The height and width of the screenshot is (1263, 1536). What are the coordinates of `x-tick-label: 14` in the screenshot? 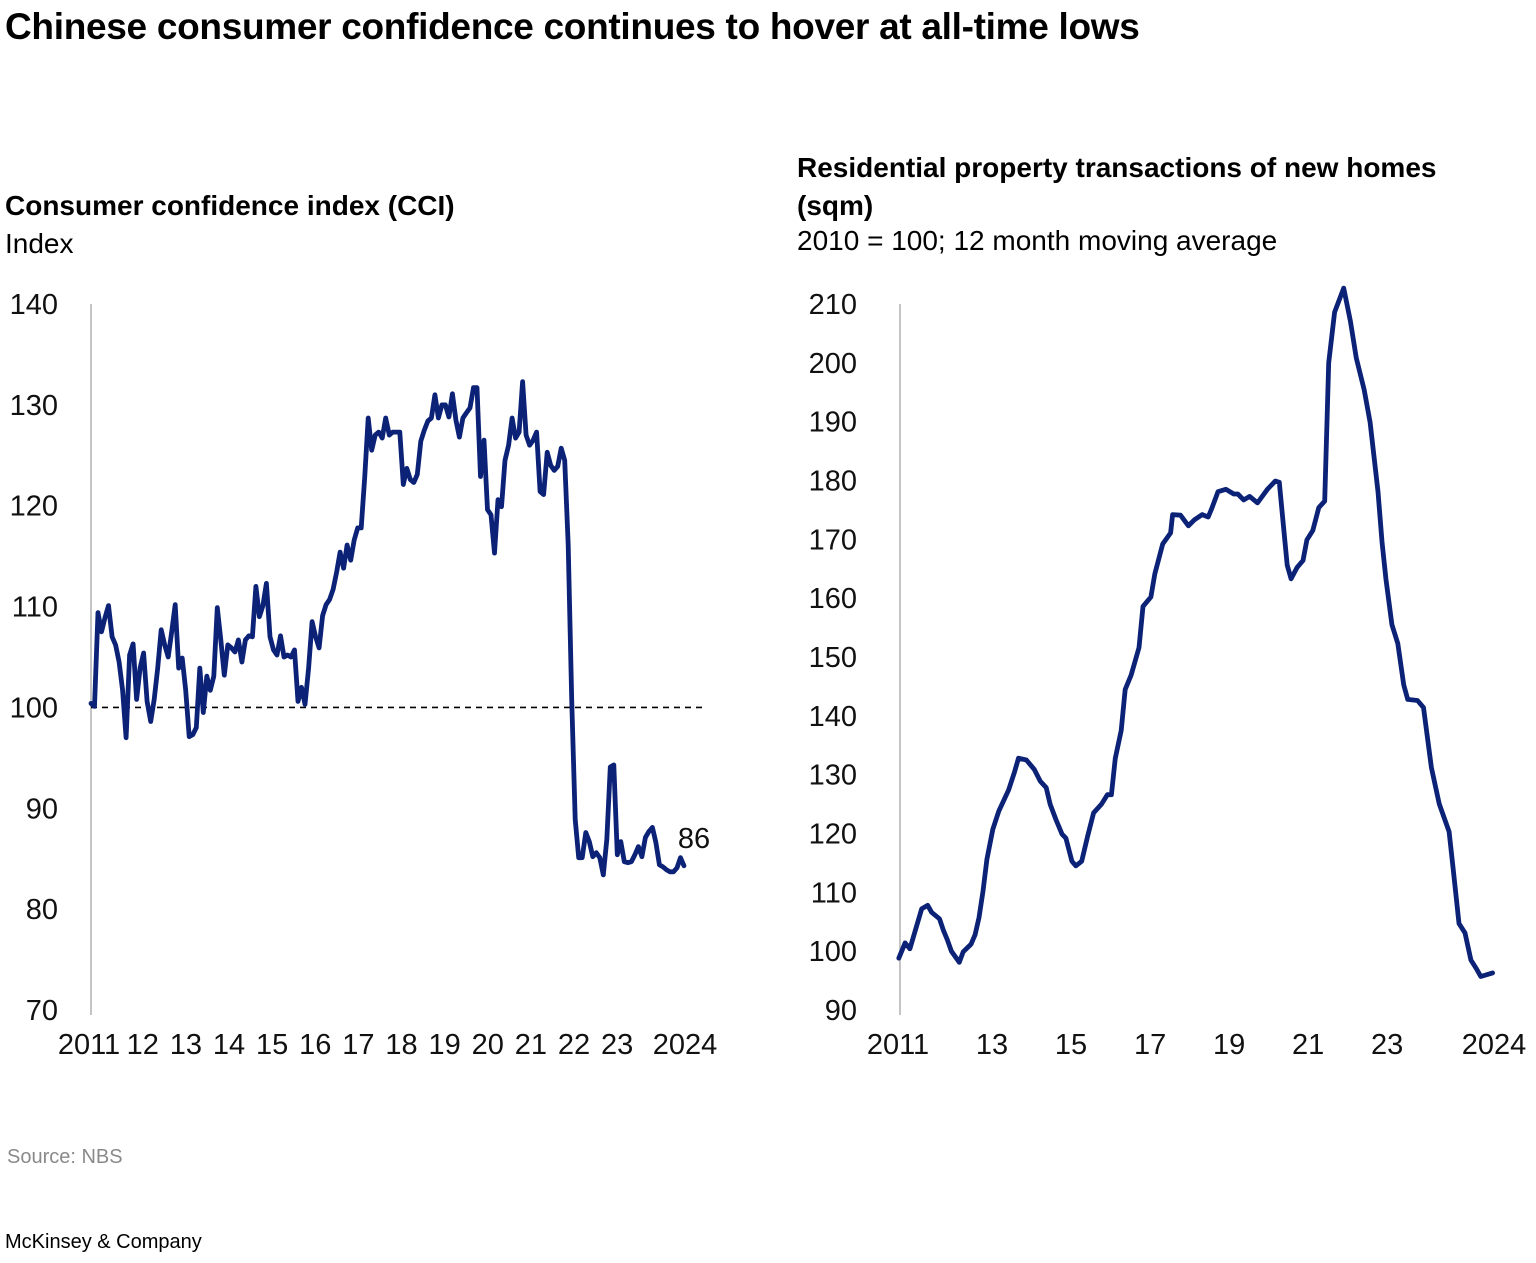 It's located at (229, 1045).